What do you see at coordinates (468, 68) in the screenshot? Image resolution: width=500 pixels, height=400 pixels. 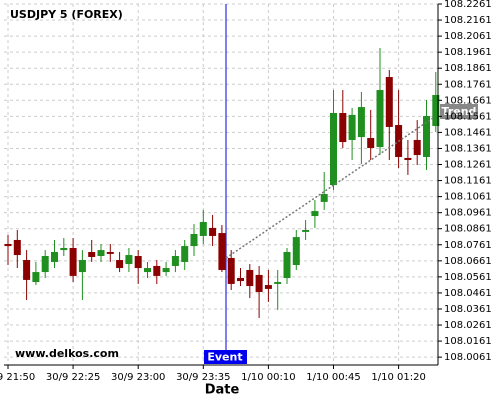 I see `y-tick-label: 108.1861` at bounding box center [468, 68].